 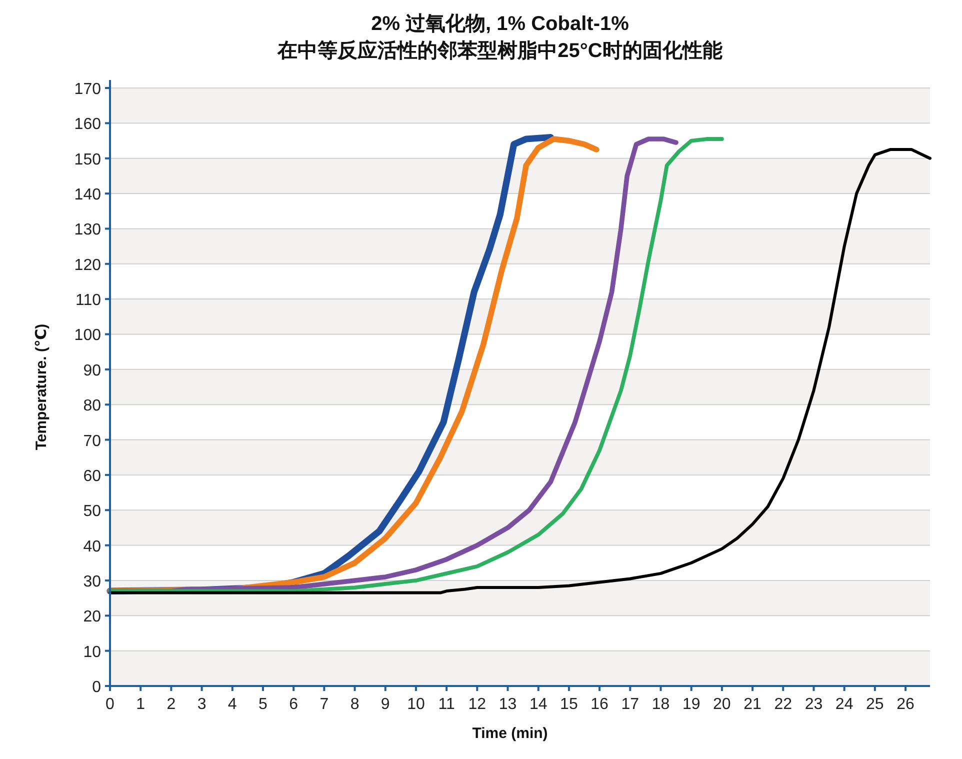 What do you see at coordinates (88, 335) in the screenshot?
I see `y-tick-label: 100` at bounding box center [88, 335].